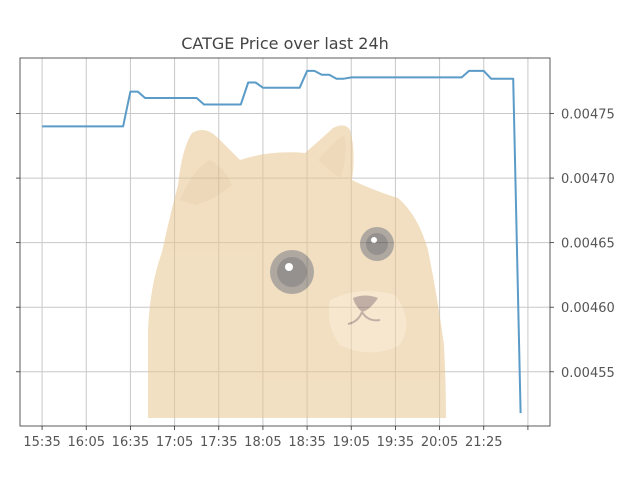  I want to click on x-tick-label: 17:05, so click(174, 442).